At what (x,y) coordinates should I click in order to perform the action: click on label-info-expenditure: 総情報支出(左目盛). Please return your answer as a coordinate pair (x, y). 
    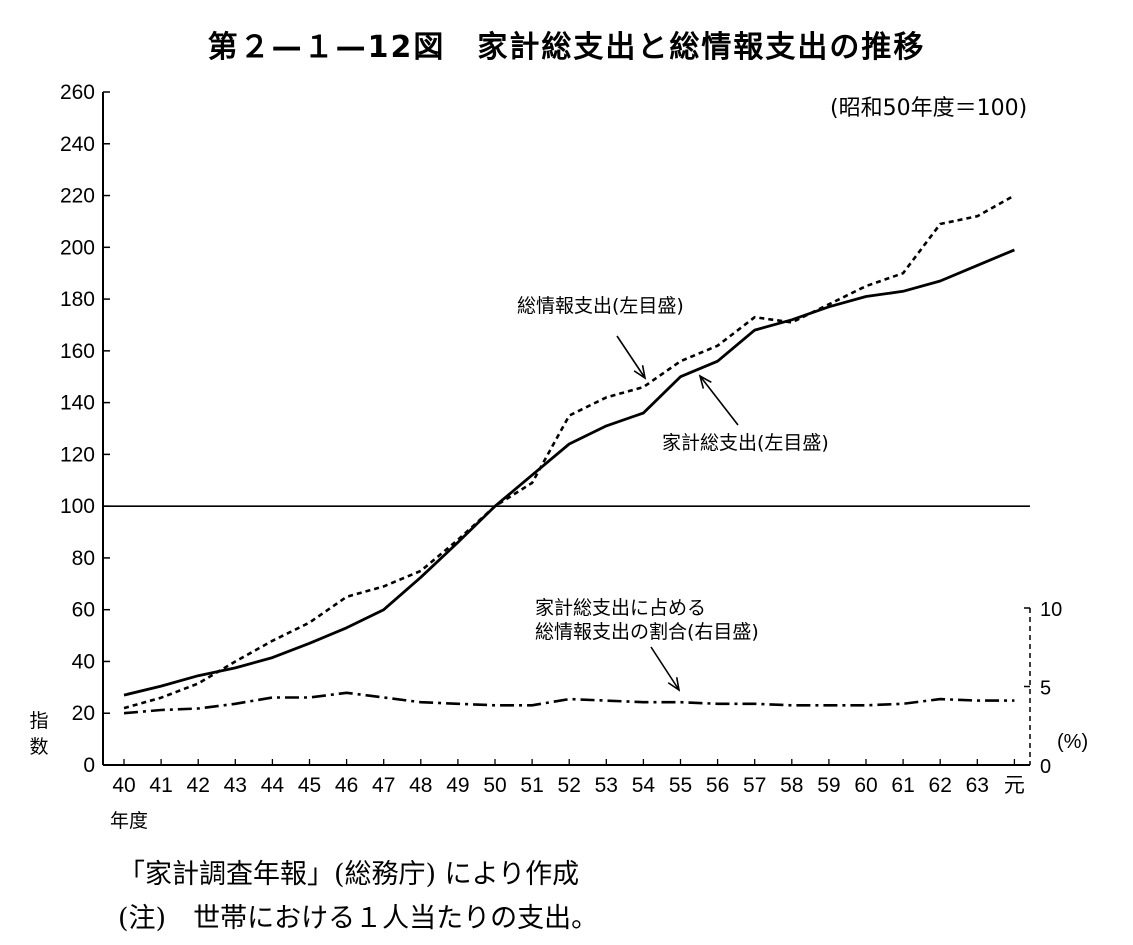
    Looking at the image, I should click on (600, 306).